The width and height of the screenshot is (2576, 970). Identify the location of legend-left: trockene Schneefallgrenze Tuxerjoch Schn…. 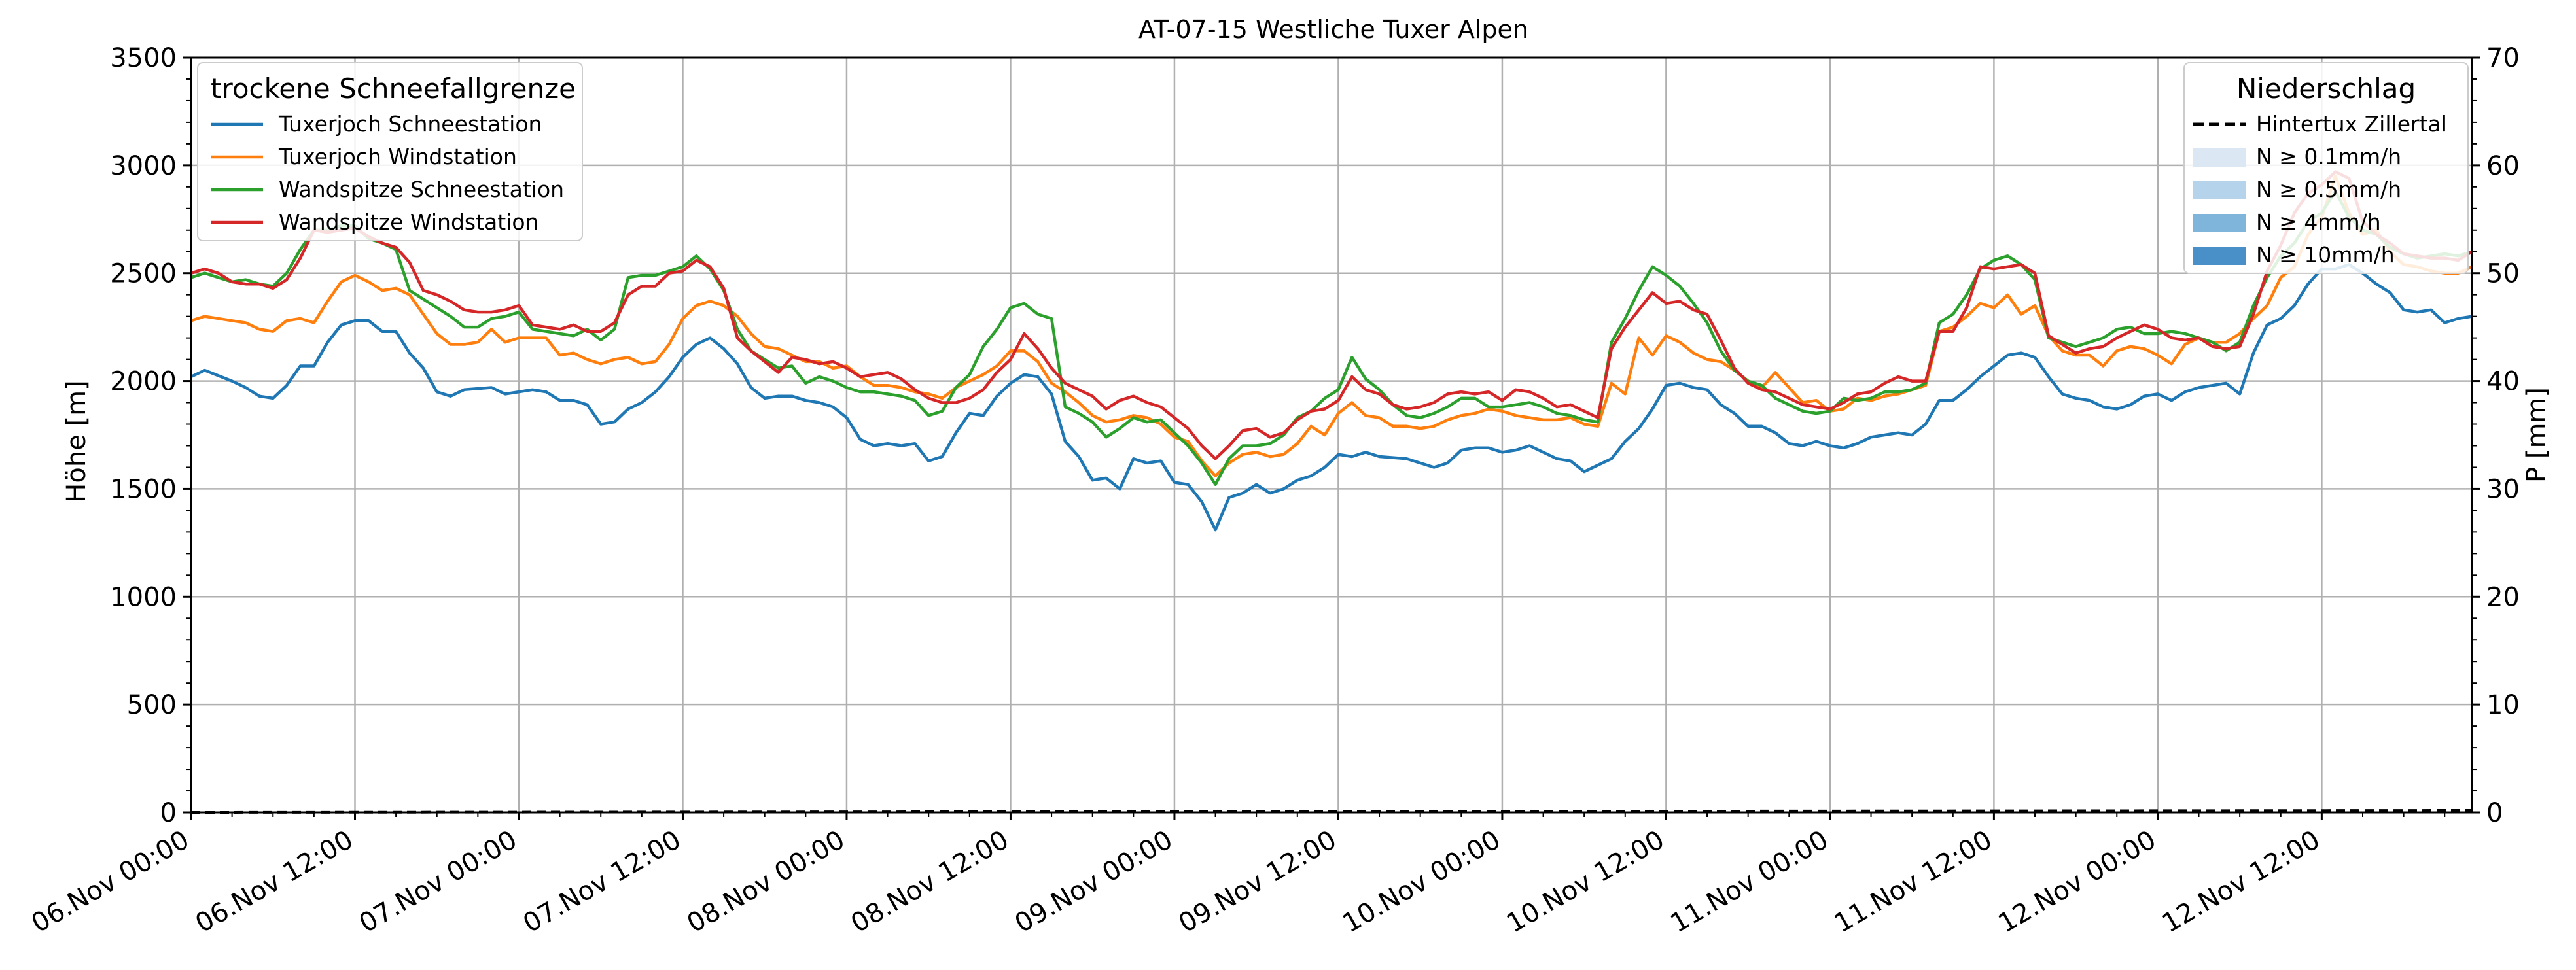
(390, 151).